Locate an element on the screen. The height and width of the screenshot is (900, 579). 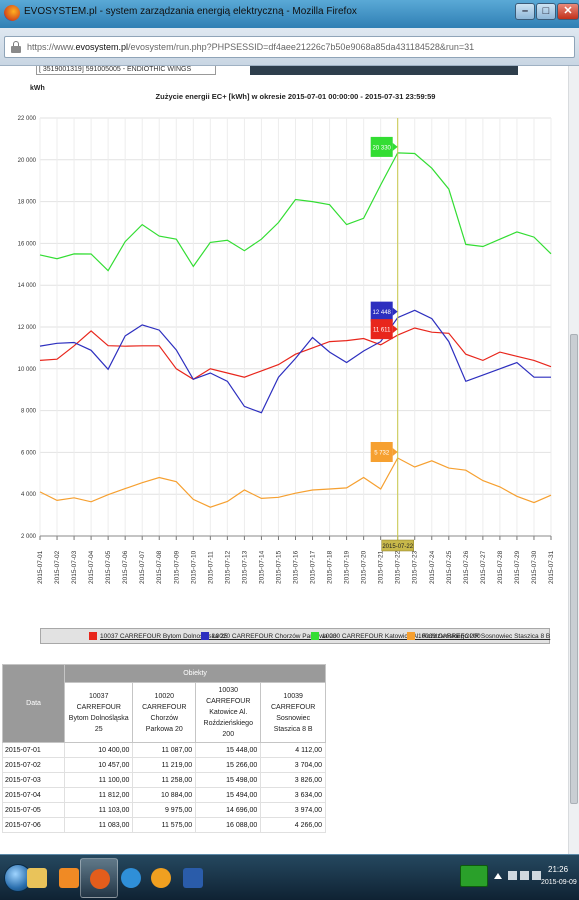
legend-item: 10020 CARREFOUR Chorzów Parkowa 20 is located at coordinates (269, 636).